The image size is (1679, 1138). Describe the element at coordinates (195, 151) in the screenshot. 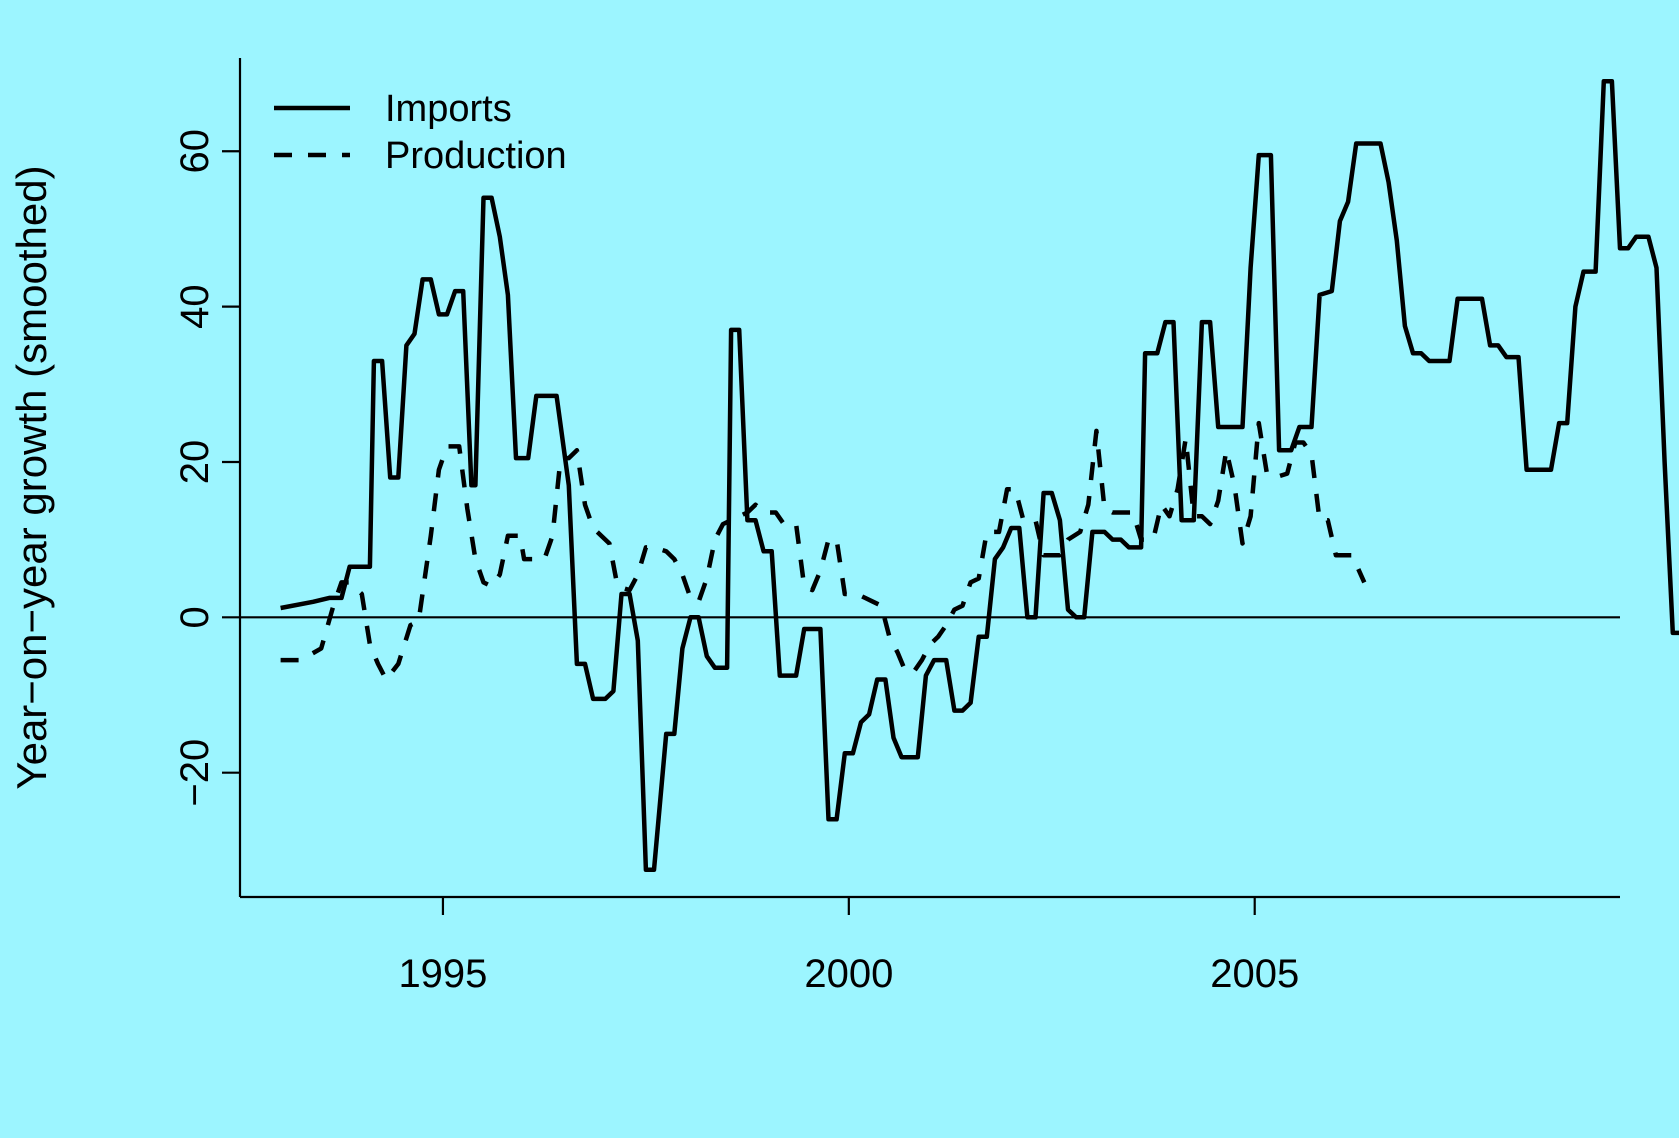

I see `y-tick-label: 60` at that location.